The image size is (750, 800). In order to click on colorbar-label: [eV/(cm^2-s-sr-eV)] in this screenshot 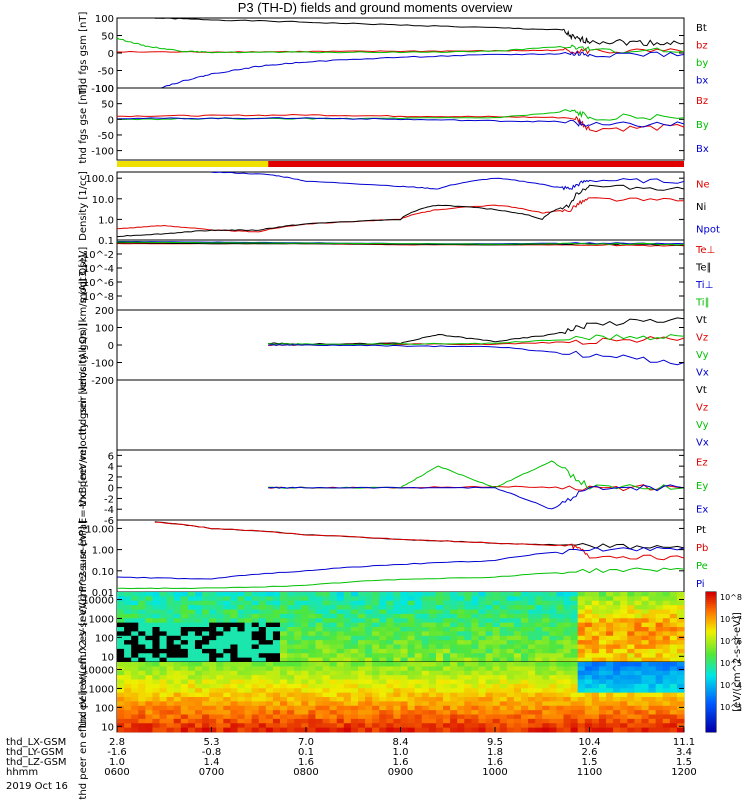, I will do `click(737, 662)`.